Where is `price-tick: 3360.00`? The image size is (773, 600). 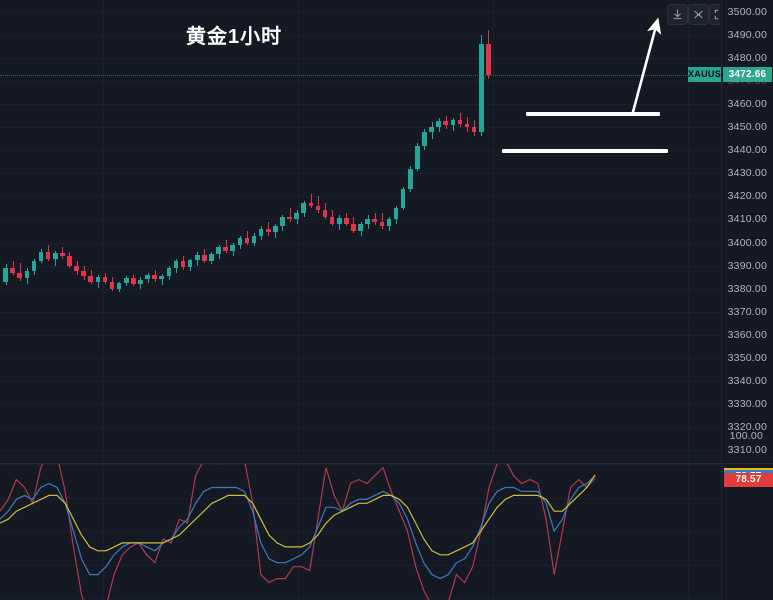 price-tick: 3360.00 is located at coordinates (747, 334).